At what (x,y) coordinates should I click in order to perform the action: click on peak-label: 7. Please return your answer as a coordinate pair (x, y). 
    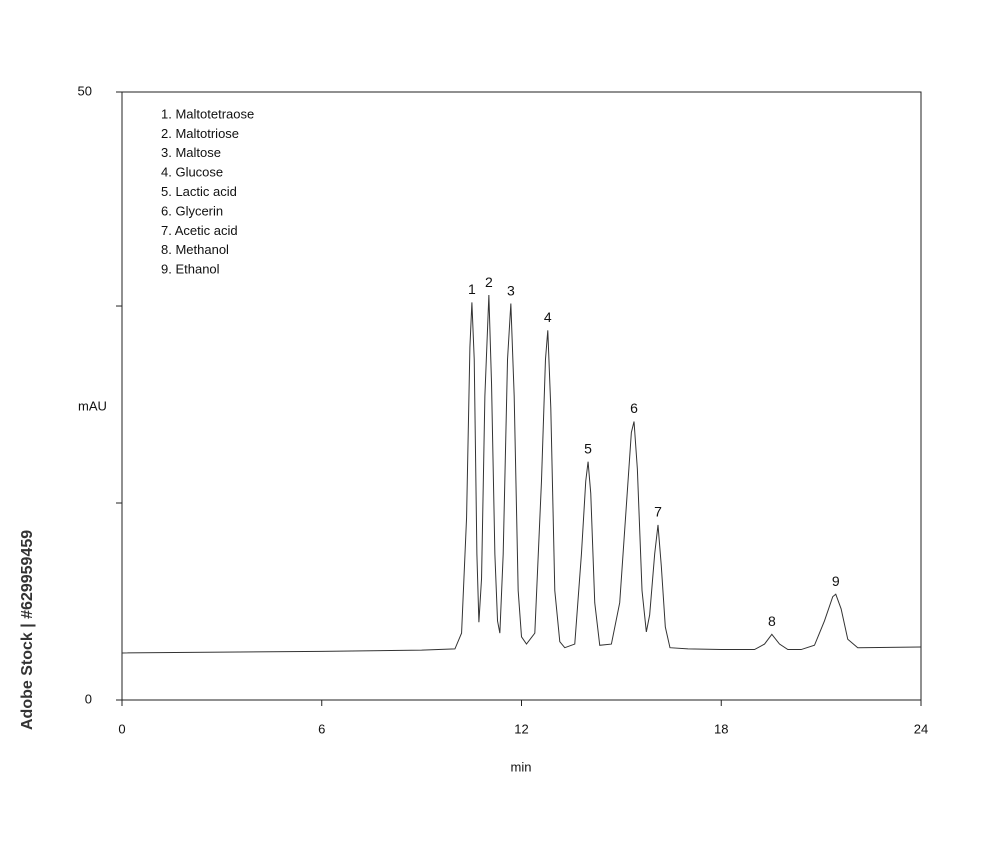
    Looking at the image, I should click on (658, 512).